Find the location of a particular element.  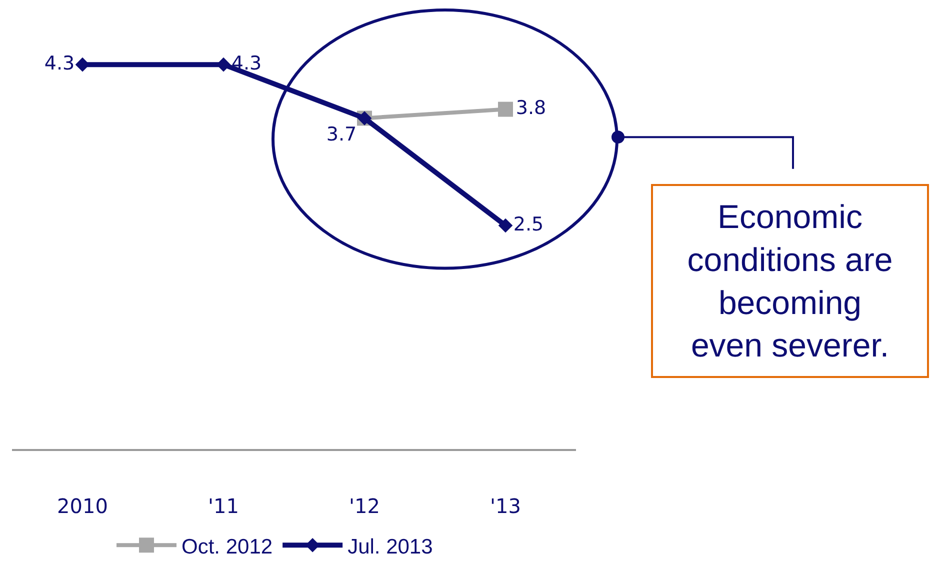

legend-label: Oct. 2012 is located at coordinates (227, 546).